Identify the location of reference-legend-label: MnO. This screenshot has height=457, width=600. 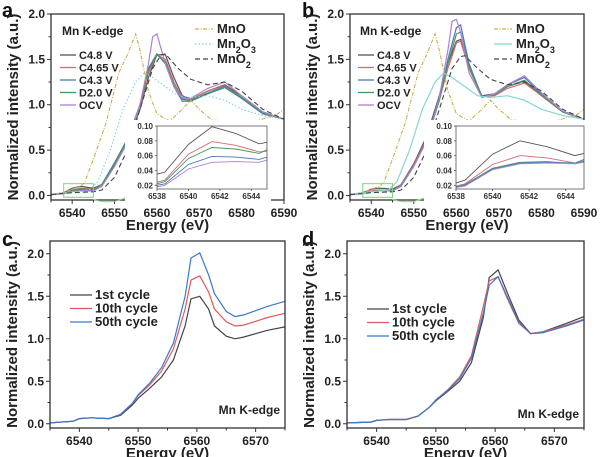
(231, 28).